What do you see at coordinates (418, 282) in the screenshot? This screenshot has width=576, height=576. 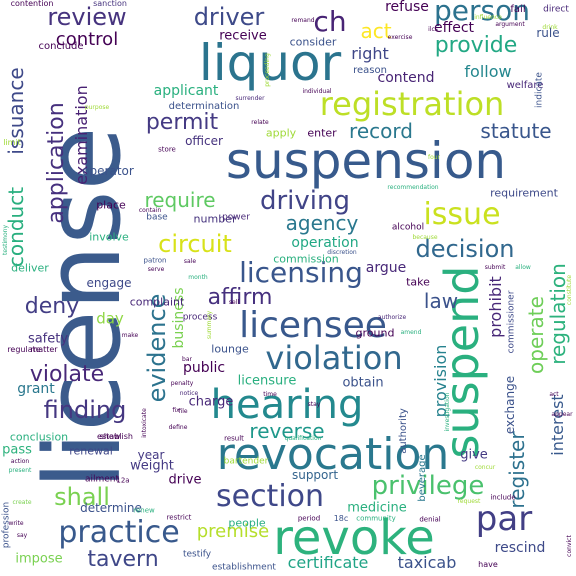 I see `word-take: take` at bounding box center [418, 282].